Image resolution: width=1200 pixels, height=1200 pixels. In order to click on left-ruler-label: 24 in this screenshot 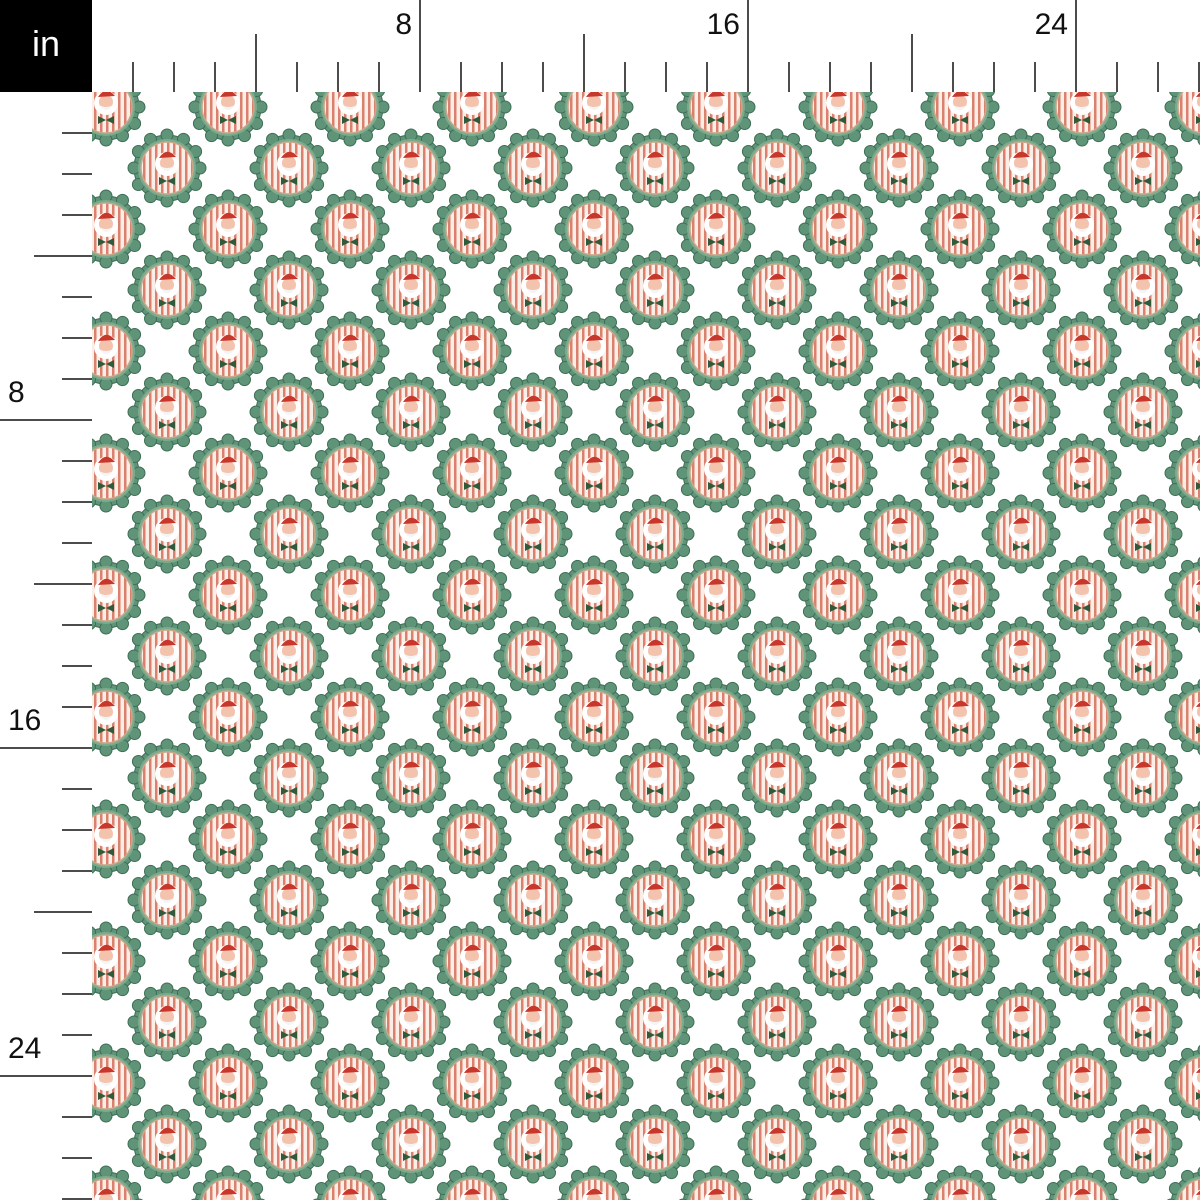, I will do `click(24, 1048)`.